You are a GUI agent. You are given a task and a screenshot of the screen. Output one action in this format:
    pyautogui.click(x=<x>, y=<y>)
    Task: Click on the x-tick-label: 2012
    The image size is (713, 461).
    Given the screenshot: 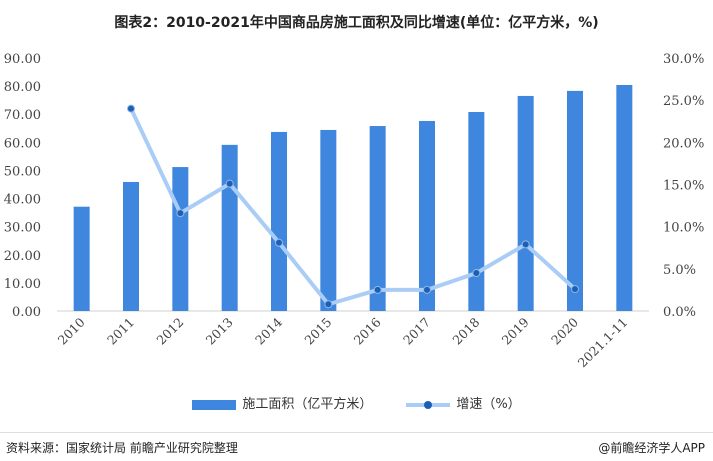 What is the action you would take?
    pyautogui.click(x=169, y=331)
    